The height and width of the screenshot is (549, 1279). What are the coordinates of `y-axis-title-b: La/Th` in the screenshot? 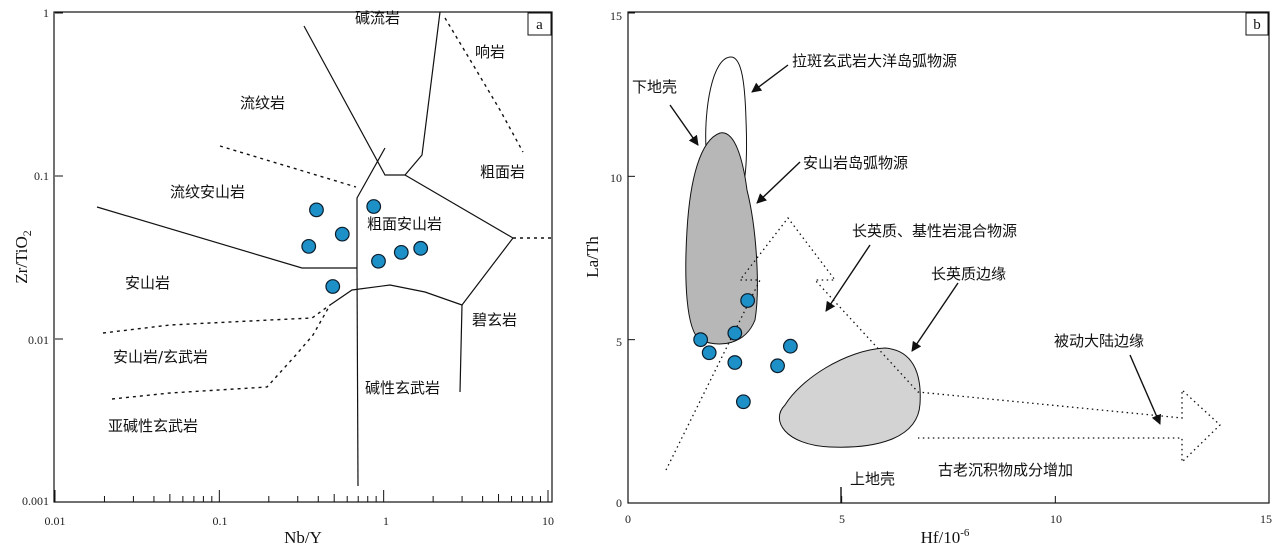 It's located at (592, 257).